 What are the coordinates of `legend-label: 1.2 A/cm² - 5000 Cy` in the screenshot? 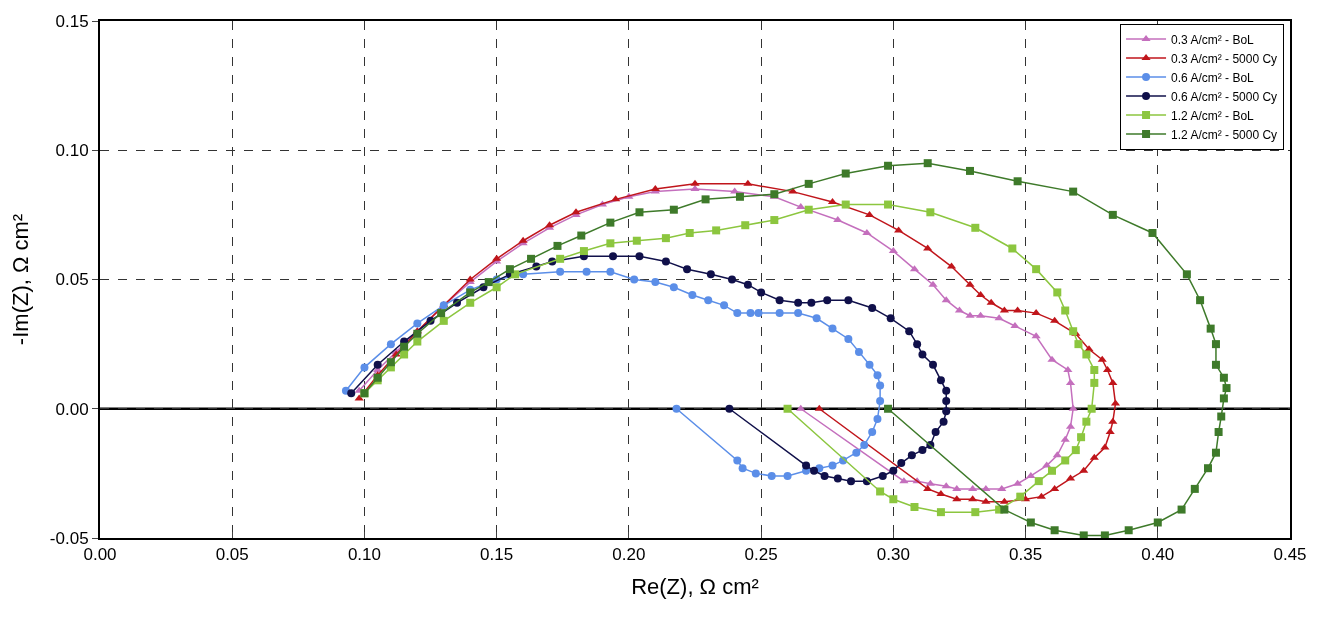 It's located at (1224, 134).